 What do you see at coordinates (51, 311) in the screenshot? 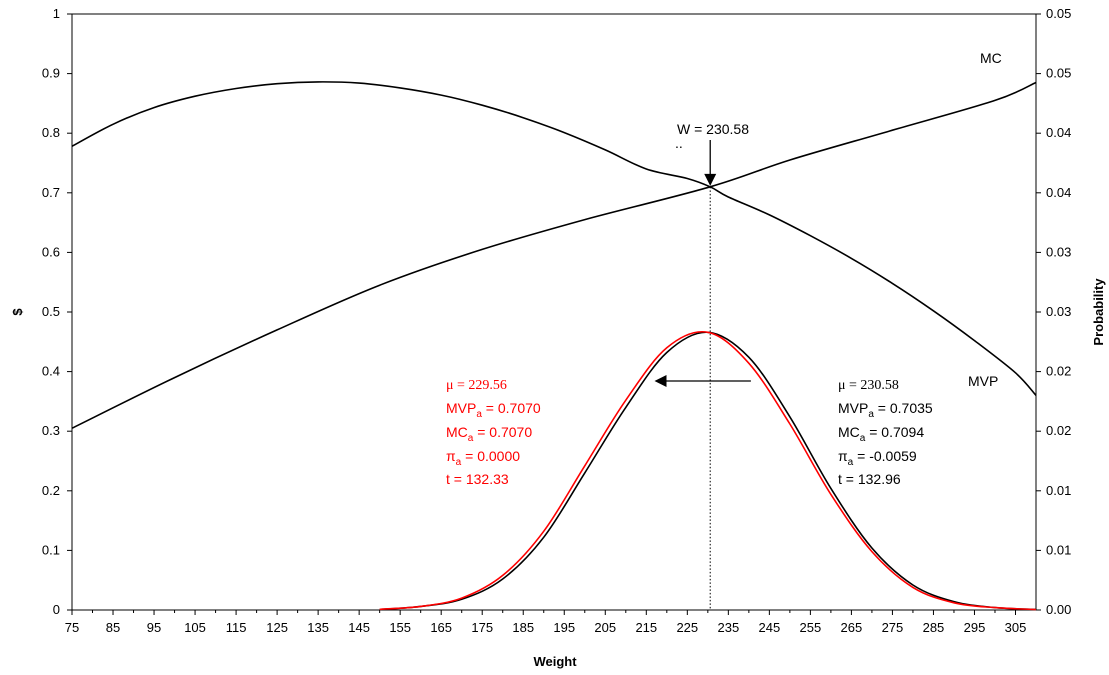
I see `y-tick-label: 0.5` at bounding box center [51, 311].